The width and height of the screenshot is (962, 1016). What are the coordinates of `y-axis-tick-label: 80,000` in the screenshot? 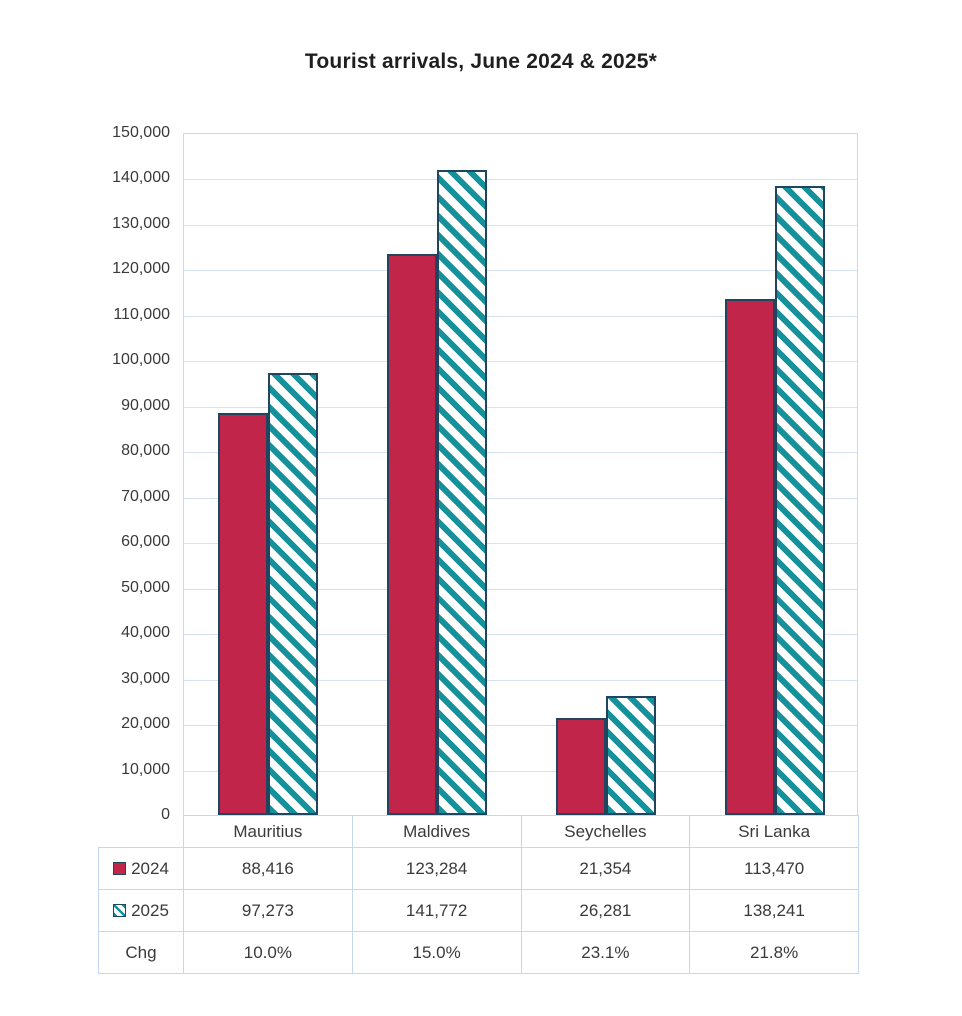 It's located at (145, 451).